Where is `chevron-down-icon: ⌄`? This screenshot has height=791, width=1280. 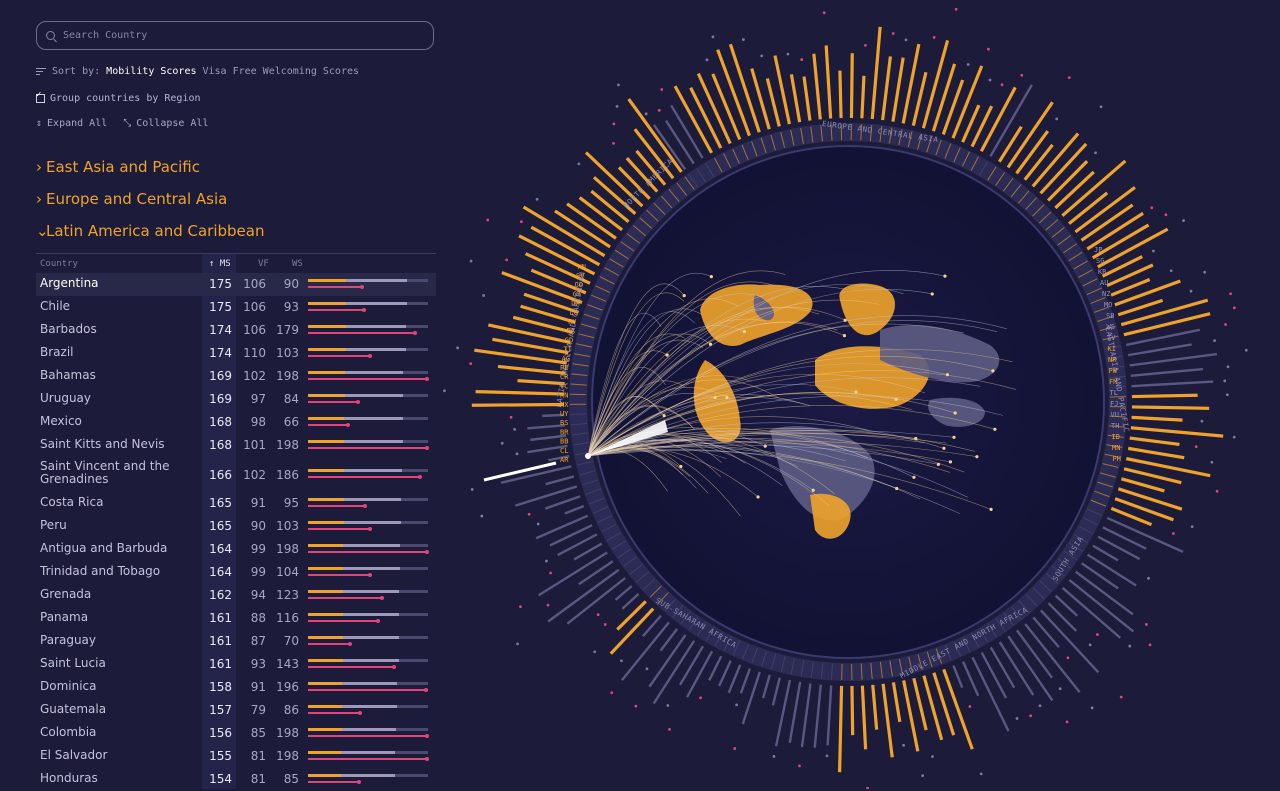
chevron-down-icon: ⌄ is located at coordinates (41, 231).